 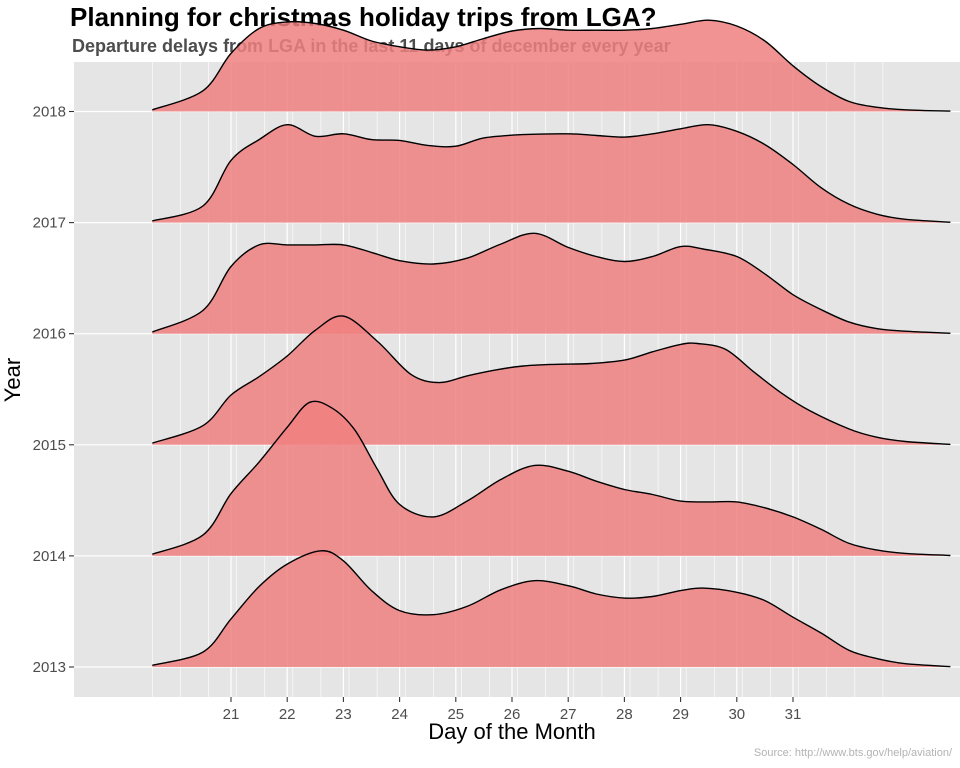 I want to click on ridge-2013, so click(x=551, y=609).